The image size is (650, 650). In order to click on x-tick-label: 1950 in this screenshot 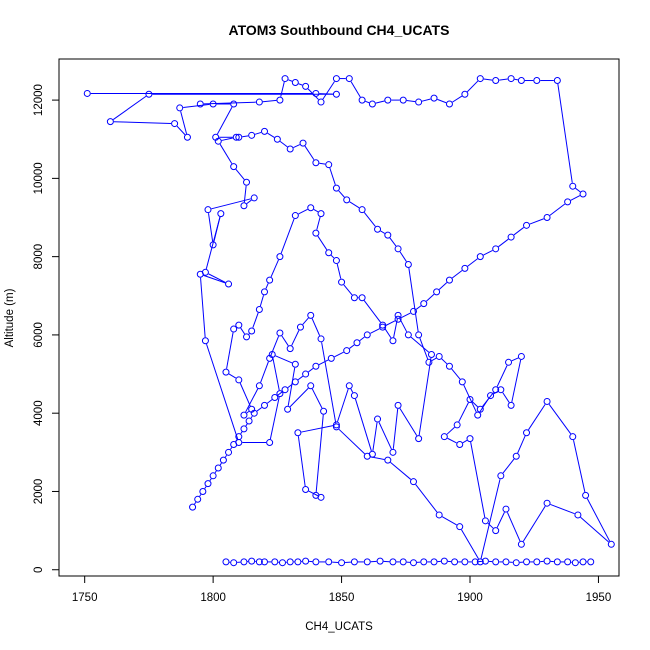, I will do `click(599, 598)`.